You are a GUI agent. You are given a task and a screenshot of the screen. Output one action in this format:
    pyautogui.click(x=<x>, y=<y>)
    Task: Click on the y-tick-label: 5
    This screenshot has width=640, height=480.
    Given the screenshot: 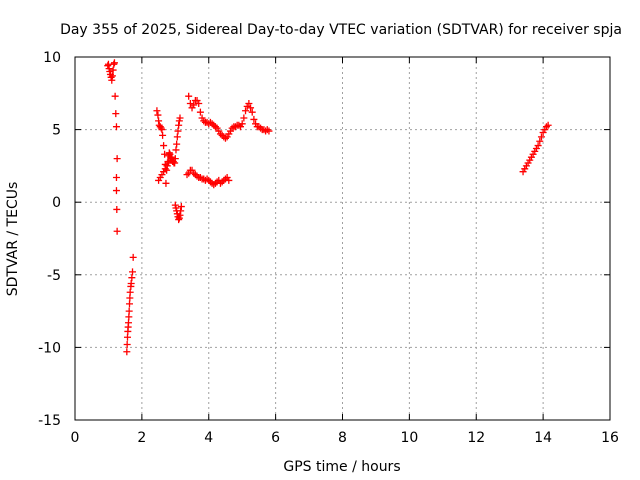 What is the action you would take?
    pyautogui.click(x=56, y=131)
    